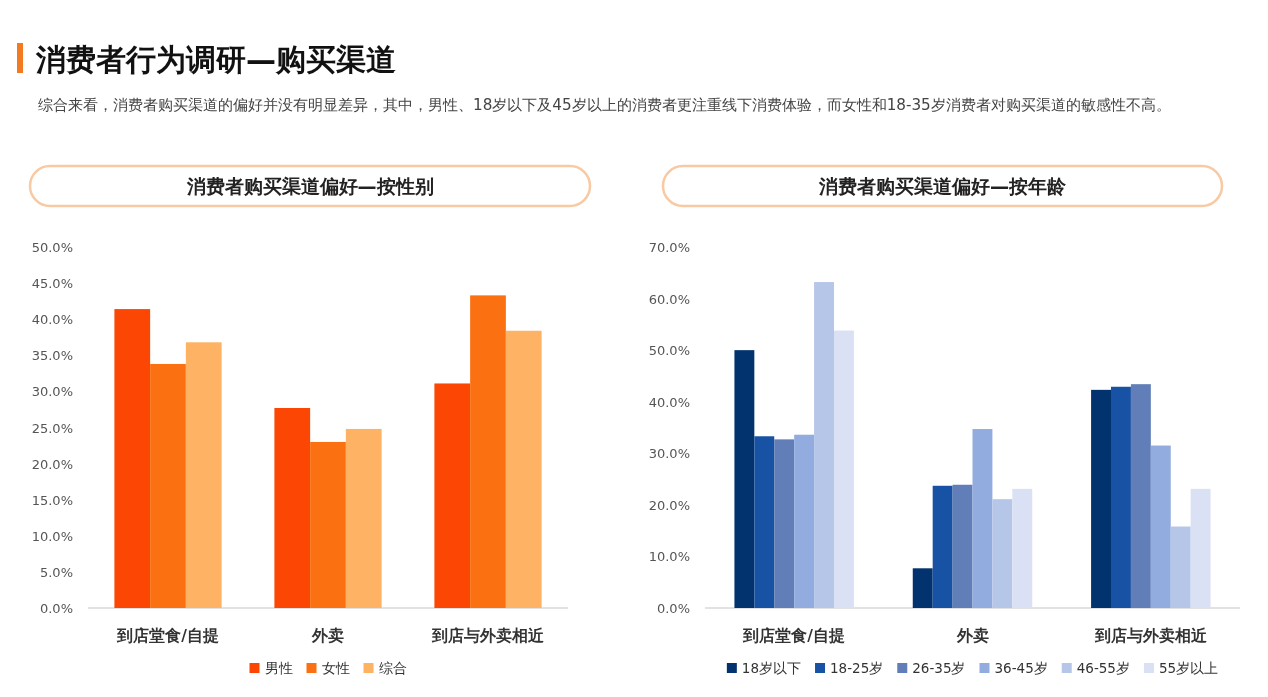 The image size is (1268, 697). What do you see at coordinates (309, 186) in the screenshot?
I see `chart-title: 消费者购买渠道偏好—按性别` at bounding box center [309, 186].